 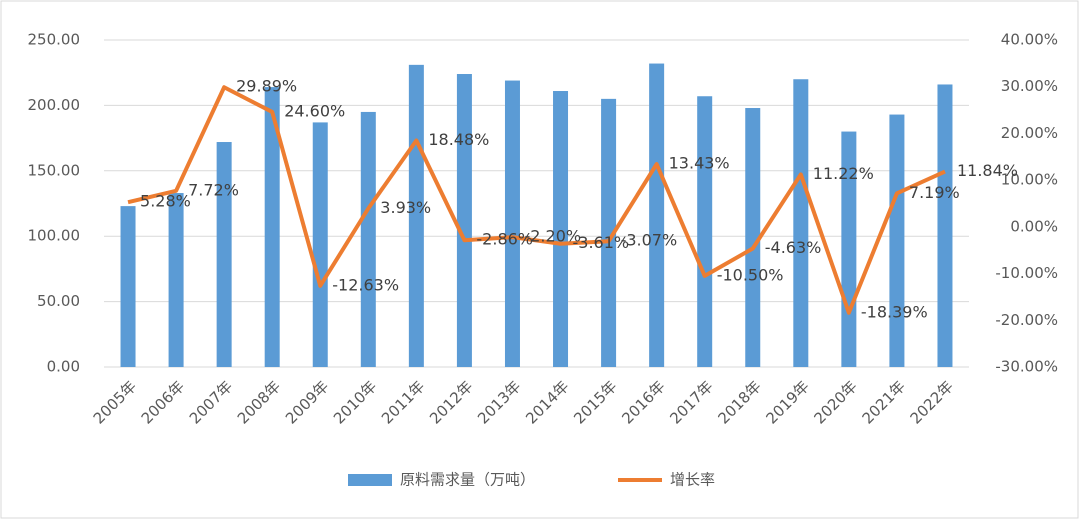 I want to click on legend-swatch, so click(x=370, y=480).